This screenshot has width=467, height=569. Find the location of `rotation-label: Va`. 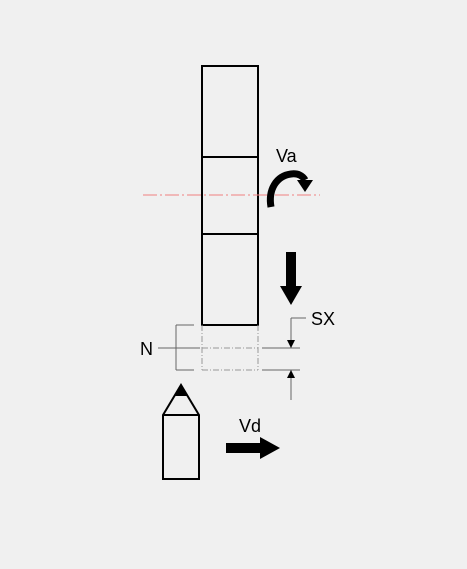

rotation-label: Va is located at coordinates (287, 156).